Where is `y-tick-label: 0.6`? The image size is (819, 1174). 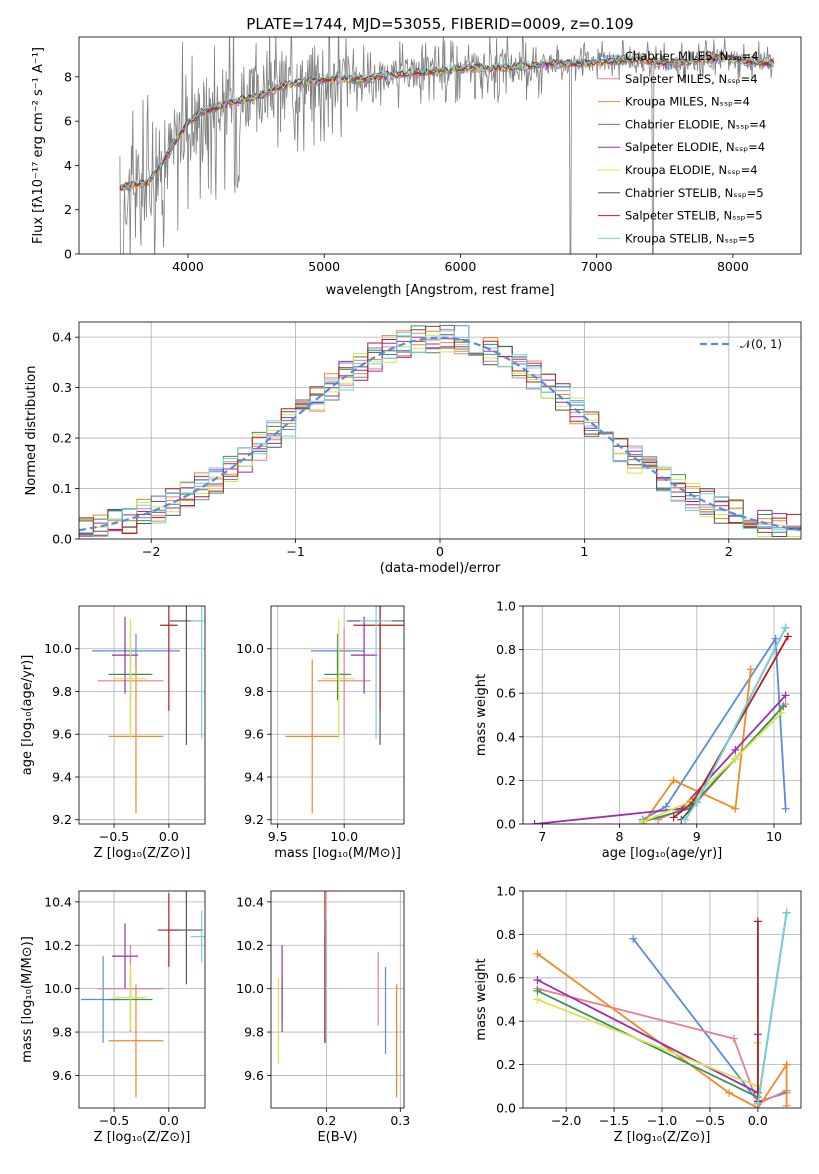 y-tick-label: 0.6 is located at coordinates (506, 977).